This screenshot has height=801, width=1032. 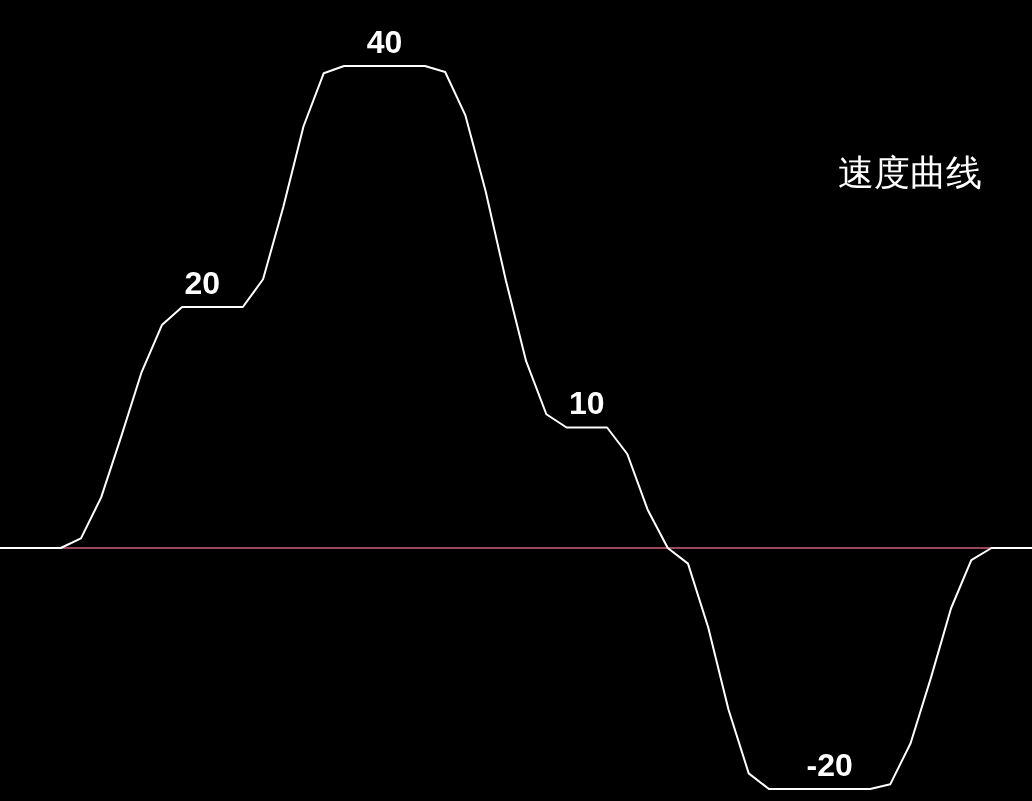 What do you see at coordinates (384, 41) in the screenshot?
I see `data-label: 40` at bounding box center [384, 41].